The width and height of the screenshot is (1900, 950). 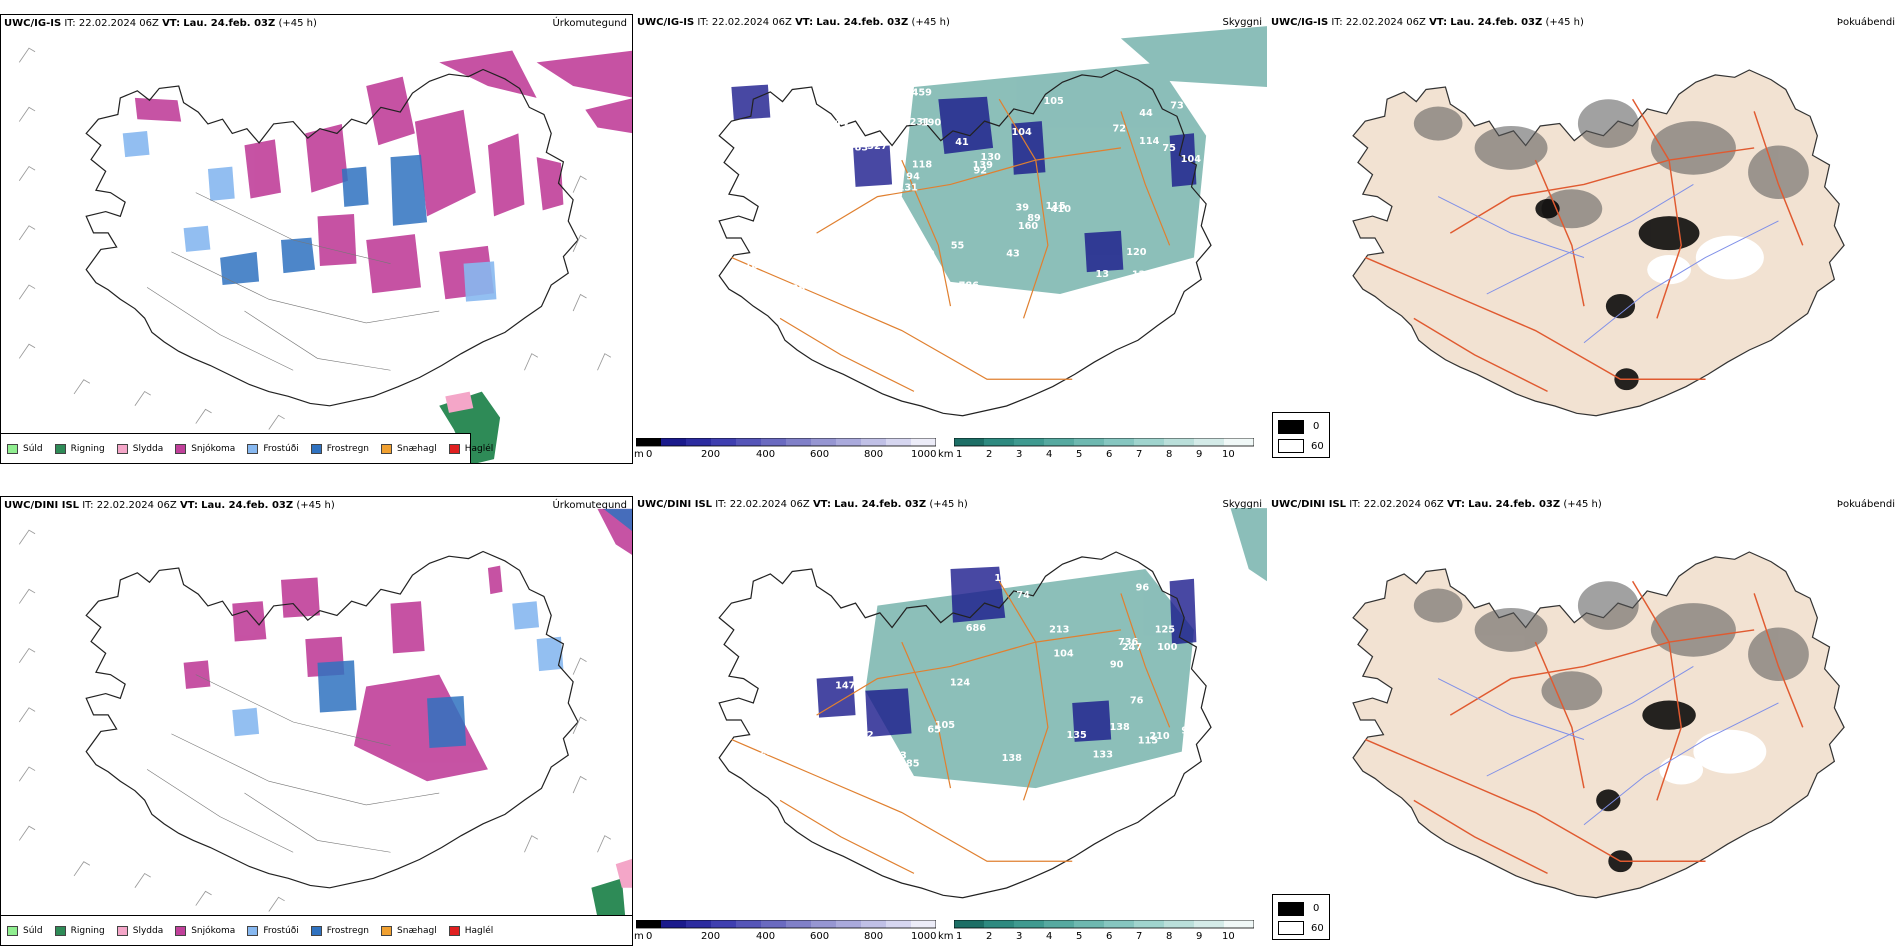 What do you see at coordinates (589, 505) in the screenshot?
I see `panel-kind-label: Úrkomutegund` at bounding box center [589, 505].